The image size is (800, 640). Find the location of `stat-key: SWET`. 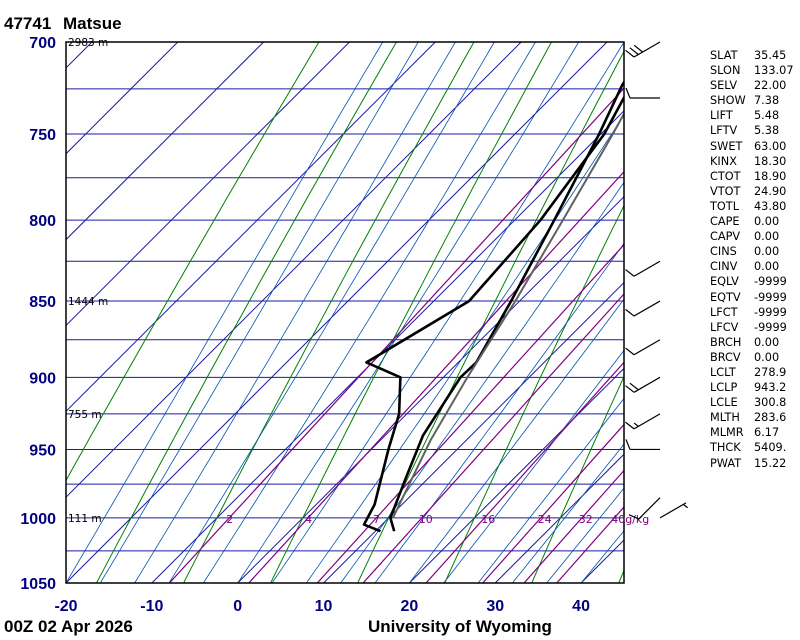

stat-key: SWET is located at coordinates (726, 146).